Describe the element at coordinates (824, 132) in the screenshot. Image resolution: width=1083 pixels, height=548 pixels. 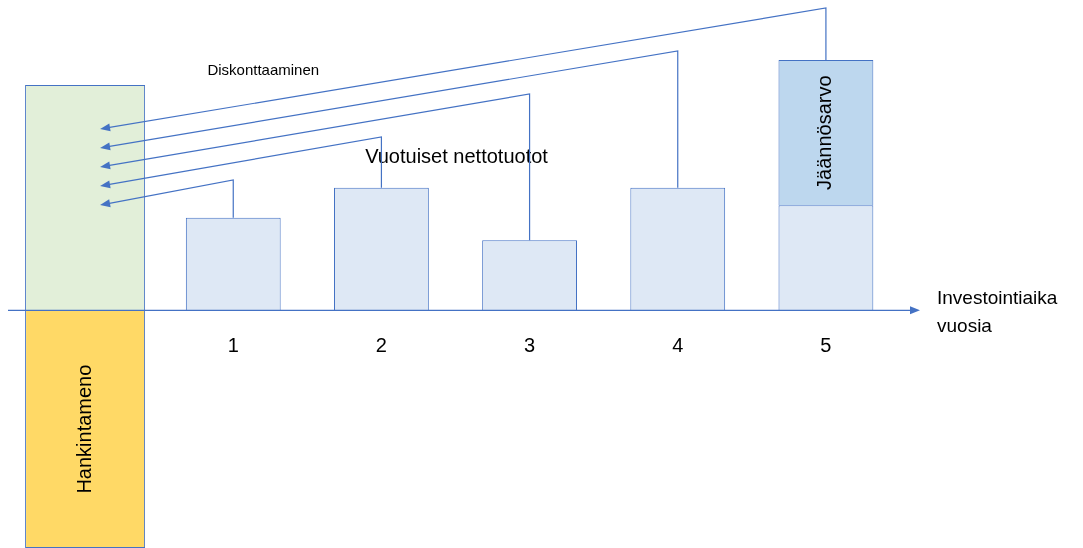
I see `series-label: Jäännösarvo` at that location.